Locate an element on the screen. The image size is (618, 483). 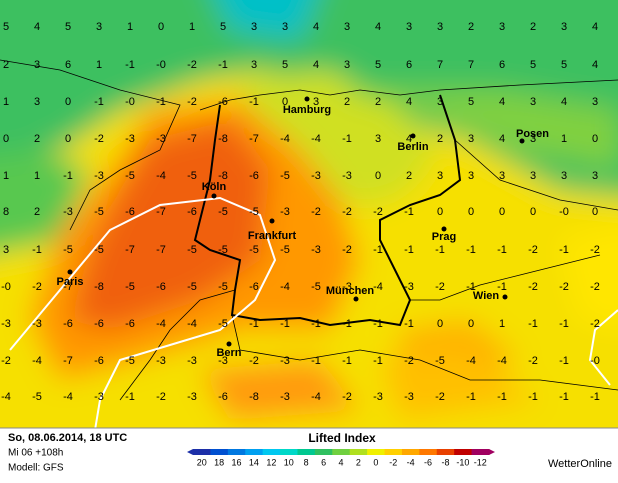
legend-label: 0 is located at coordinates (375, 462).